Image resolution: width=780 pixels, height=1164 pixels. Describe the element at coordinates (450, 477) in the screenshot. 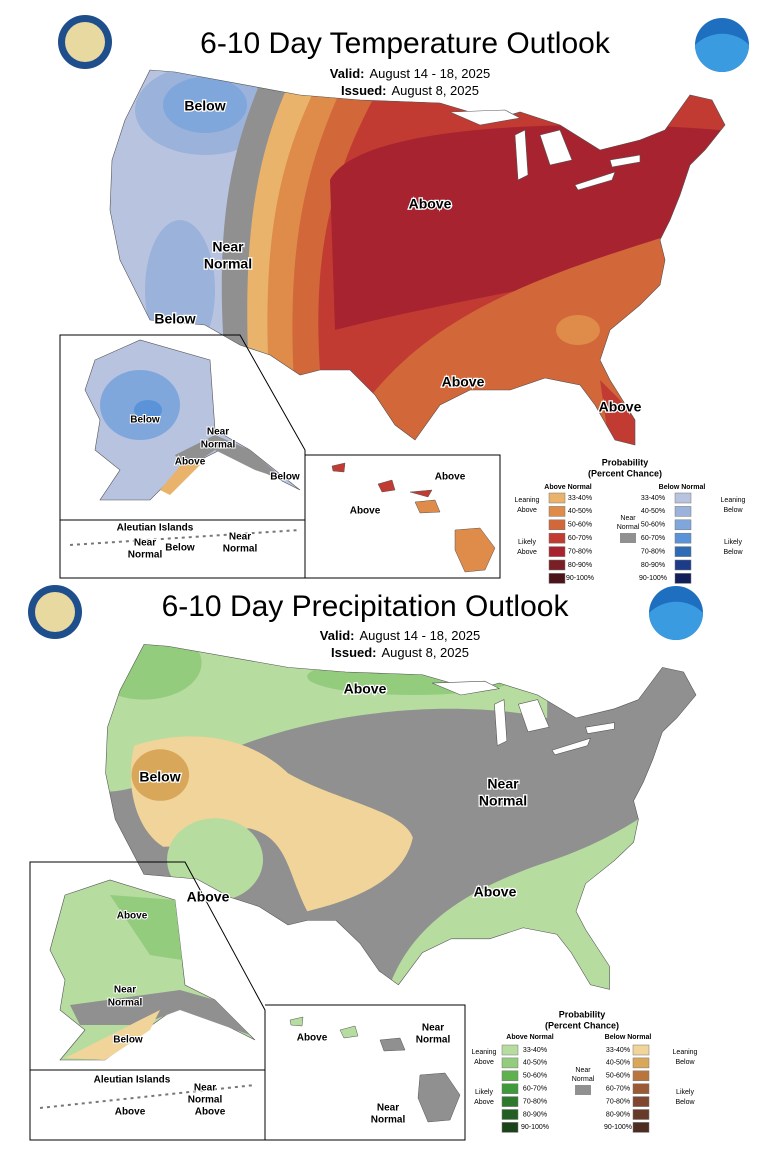

I see `hawaii-label: Above` at that location.